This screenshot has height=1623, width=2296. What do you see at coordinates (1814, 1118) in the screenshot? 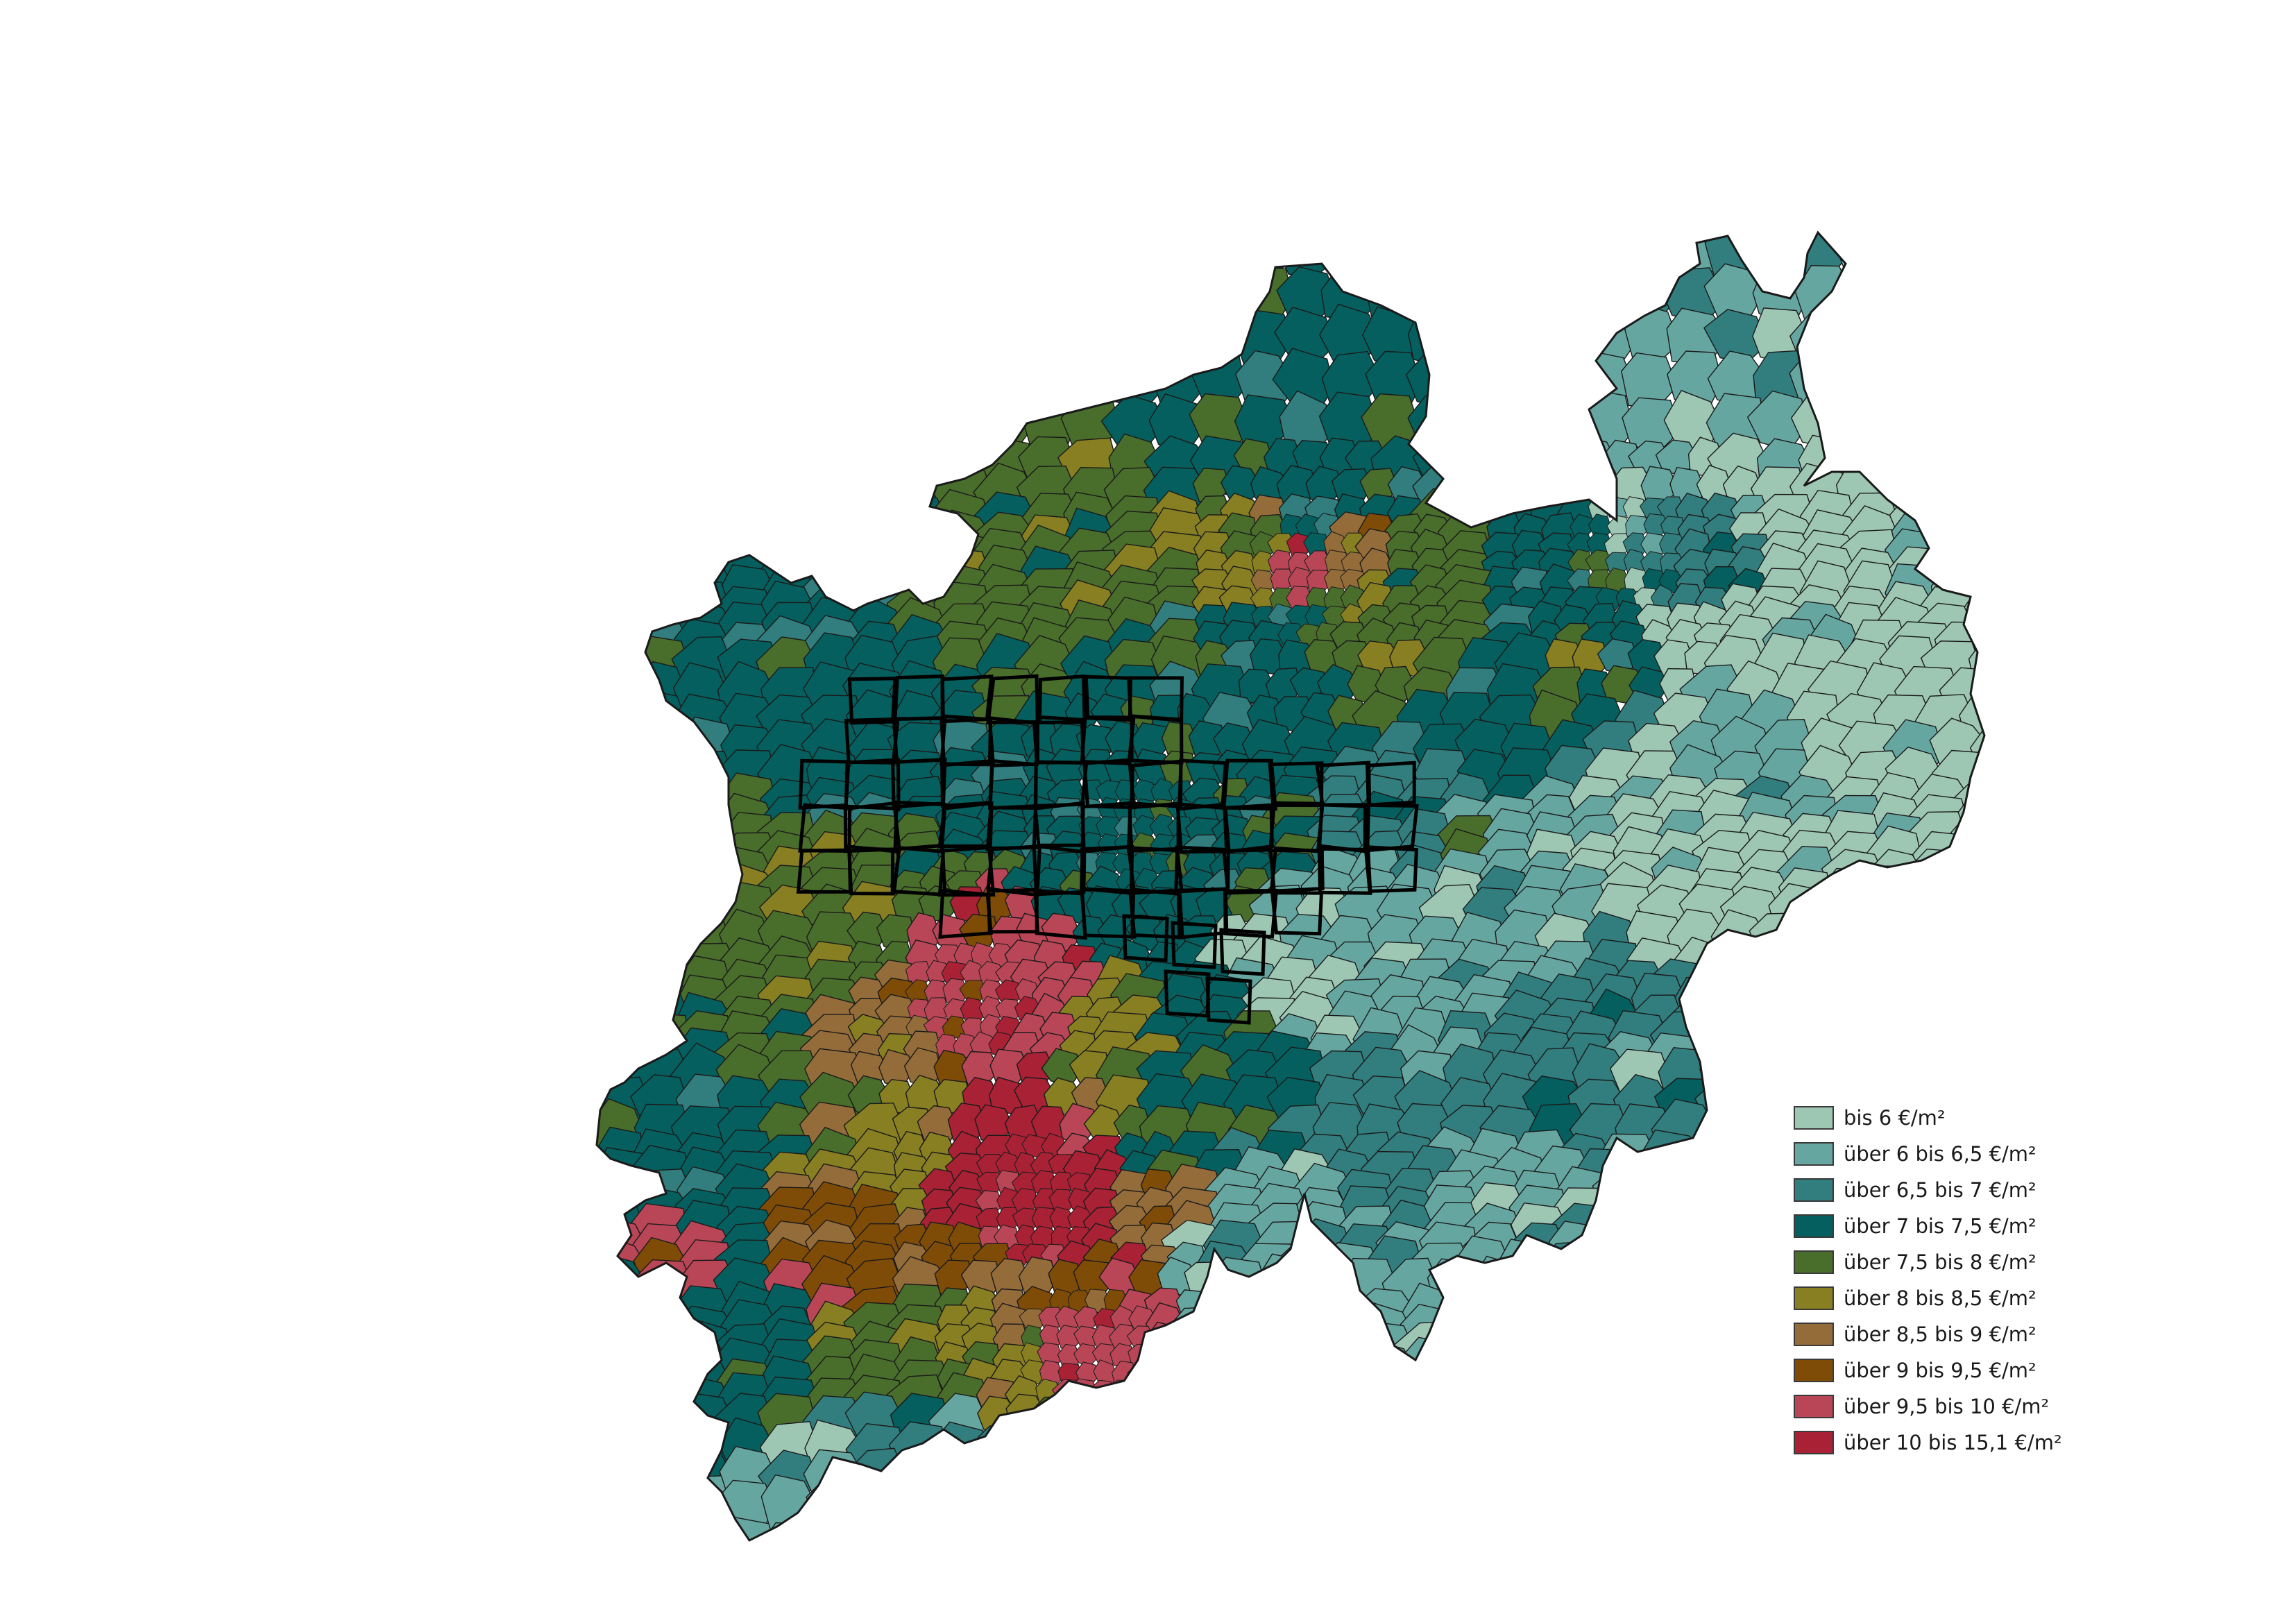
I see `legend-swatch` at bounding box center [1814, 1118].